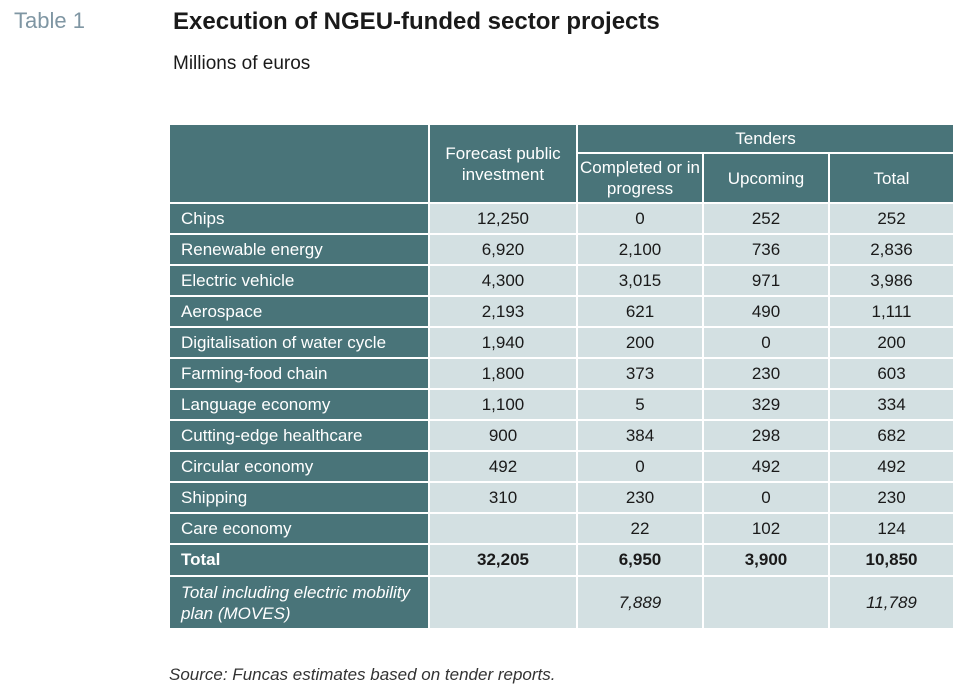  Describe the element at coordinates (891, 404) in the screenshot. I see `cell-total: 334` at that location.